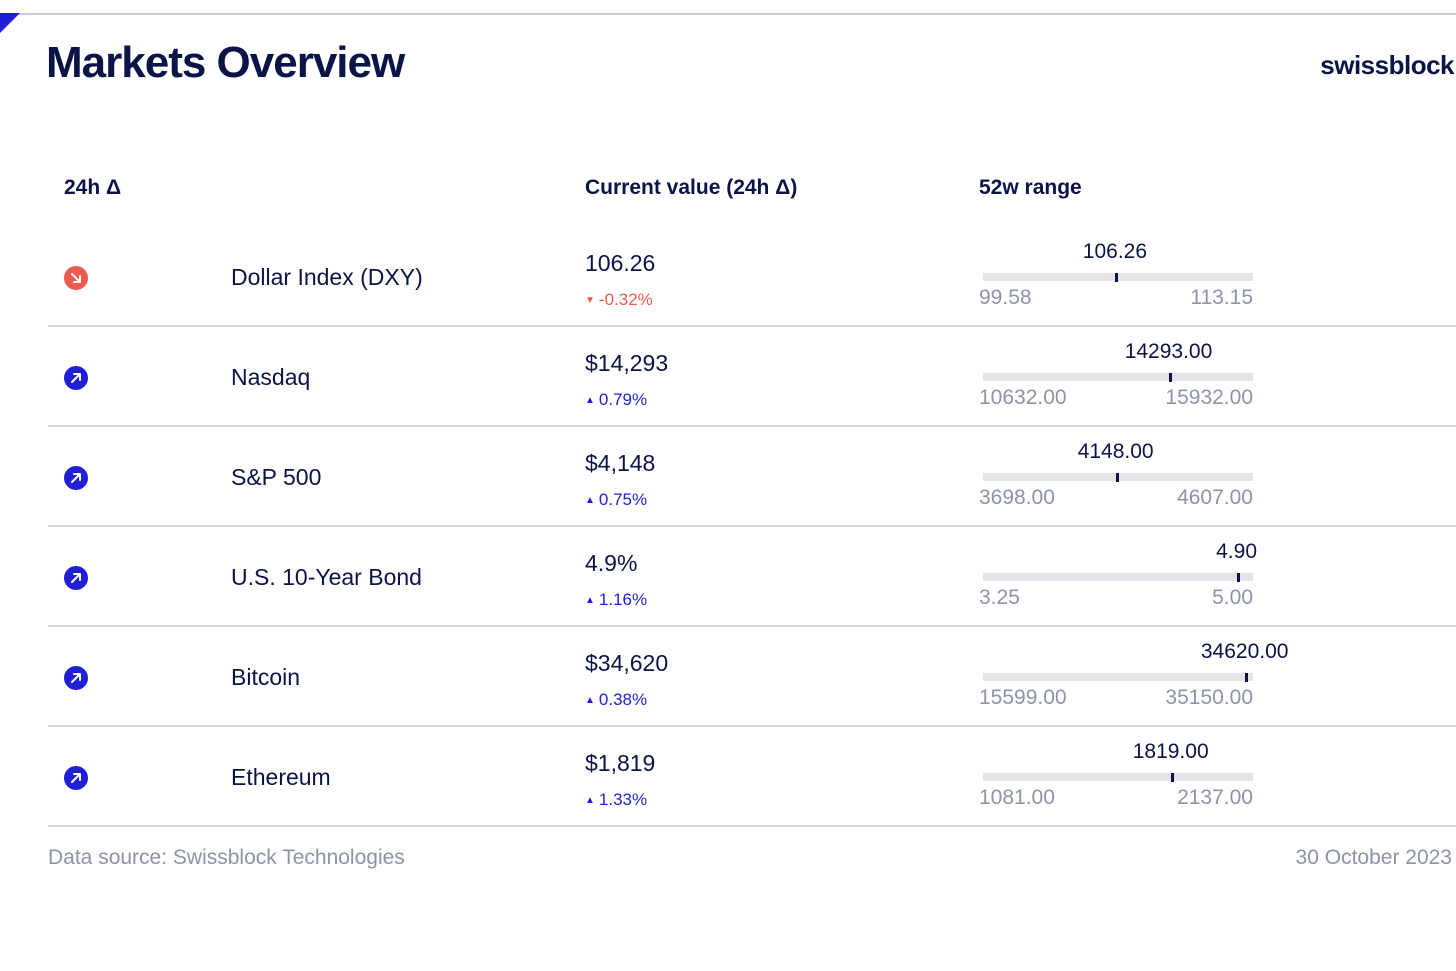  I want to click on report-date: 30 October 2023, so click(1373, 857).